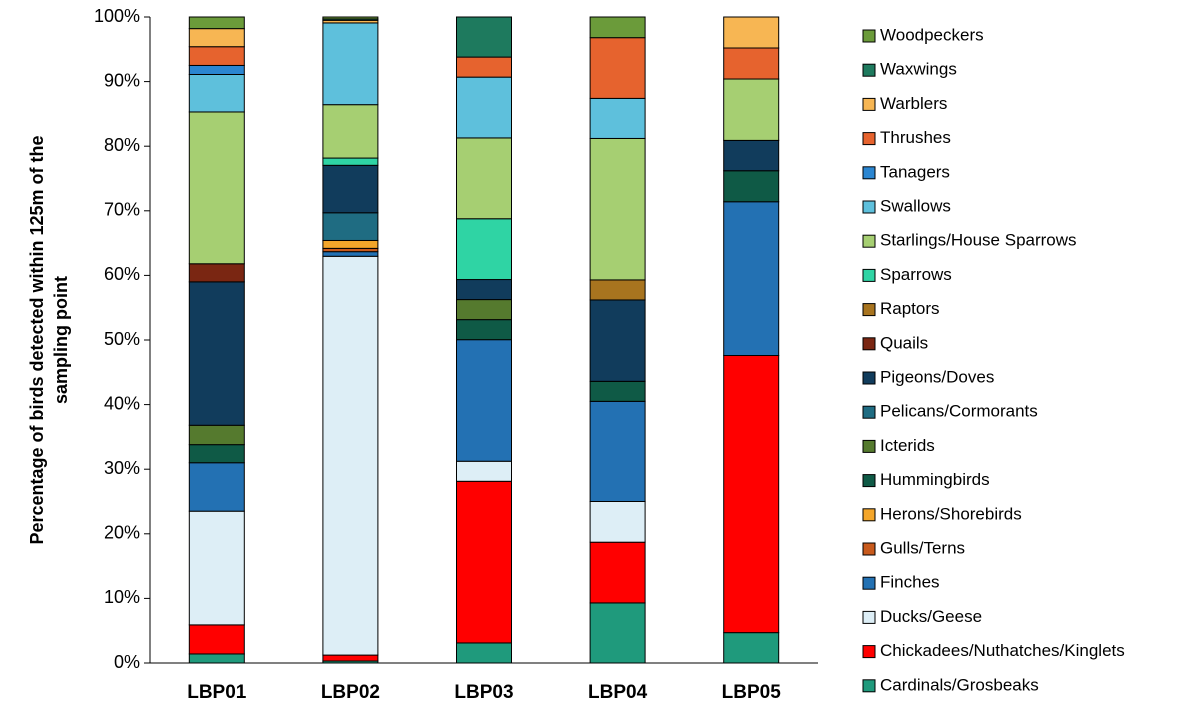 This screenshot has height=711, width=1200. I want to click on bar-segment-lbp04-starlings-house-sparrows, so click(617, 209).